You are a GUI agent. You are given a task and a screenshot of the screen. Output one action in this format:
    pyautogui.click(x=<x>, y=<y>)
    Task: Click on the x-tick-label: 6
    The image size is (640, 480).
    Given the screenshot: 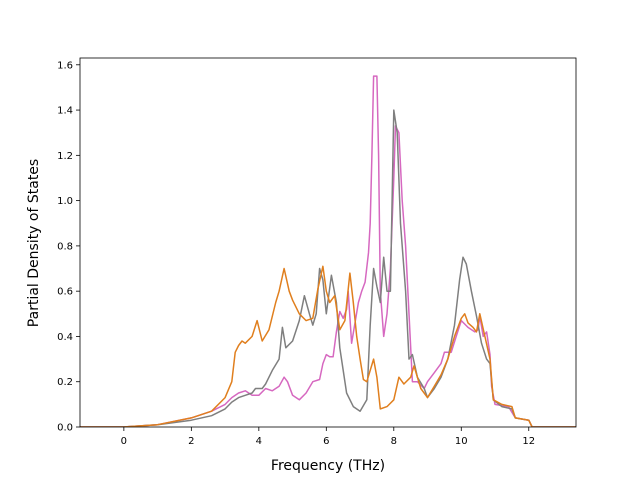 What is the action you would take?
    pyautogui.click(x=326, y=441)
    